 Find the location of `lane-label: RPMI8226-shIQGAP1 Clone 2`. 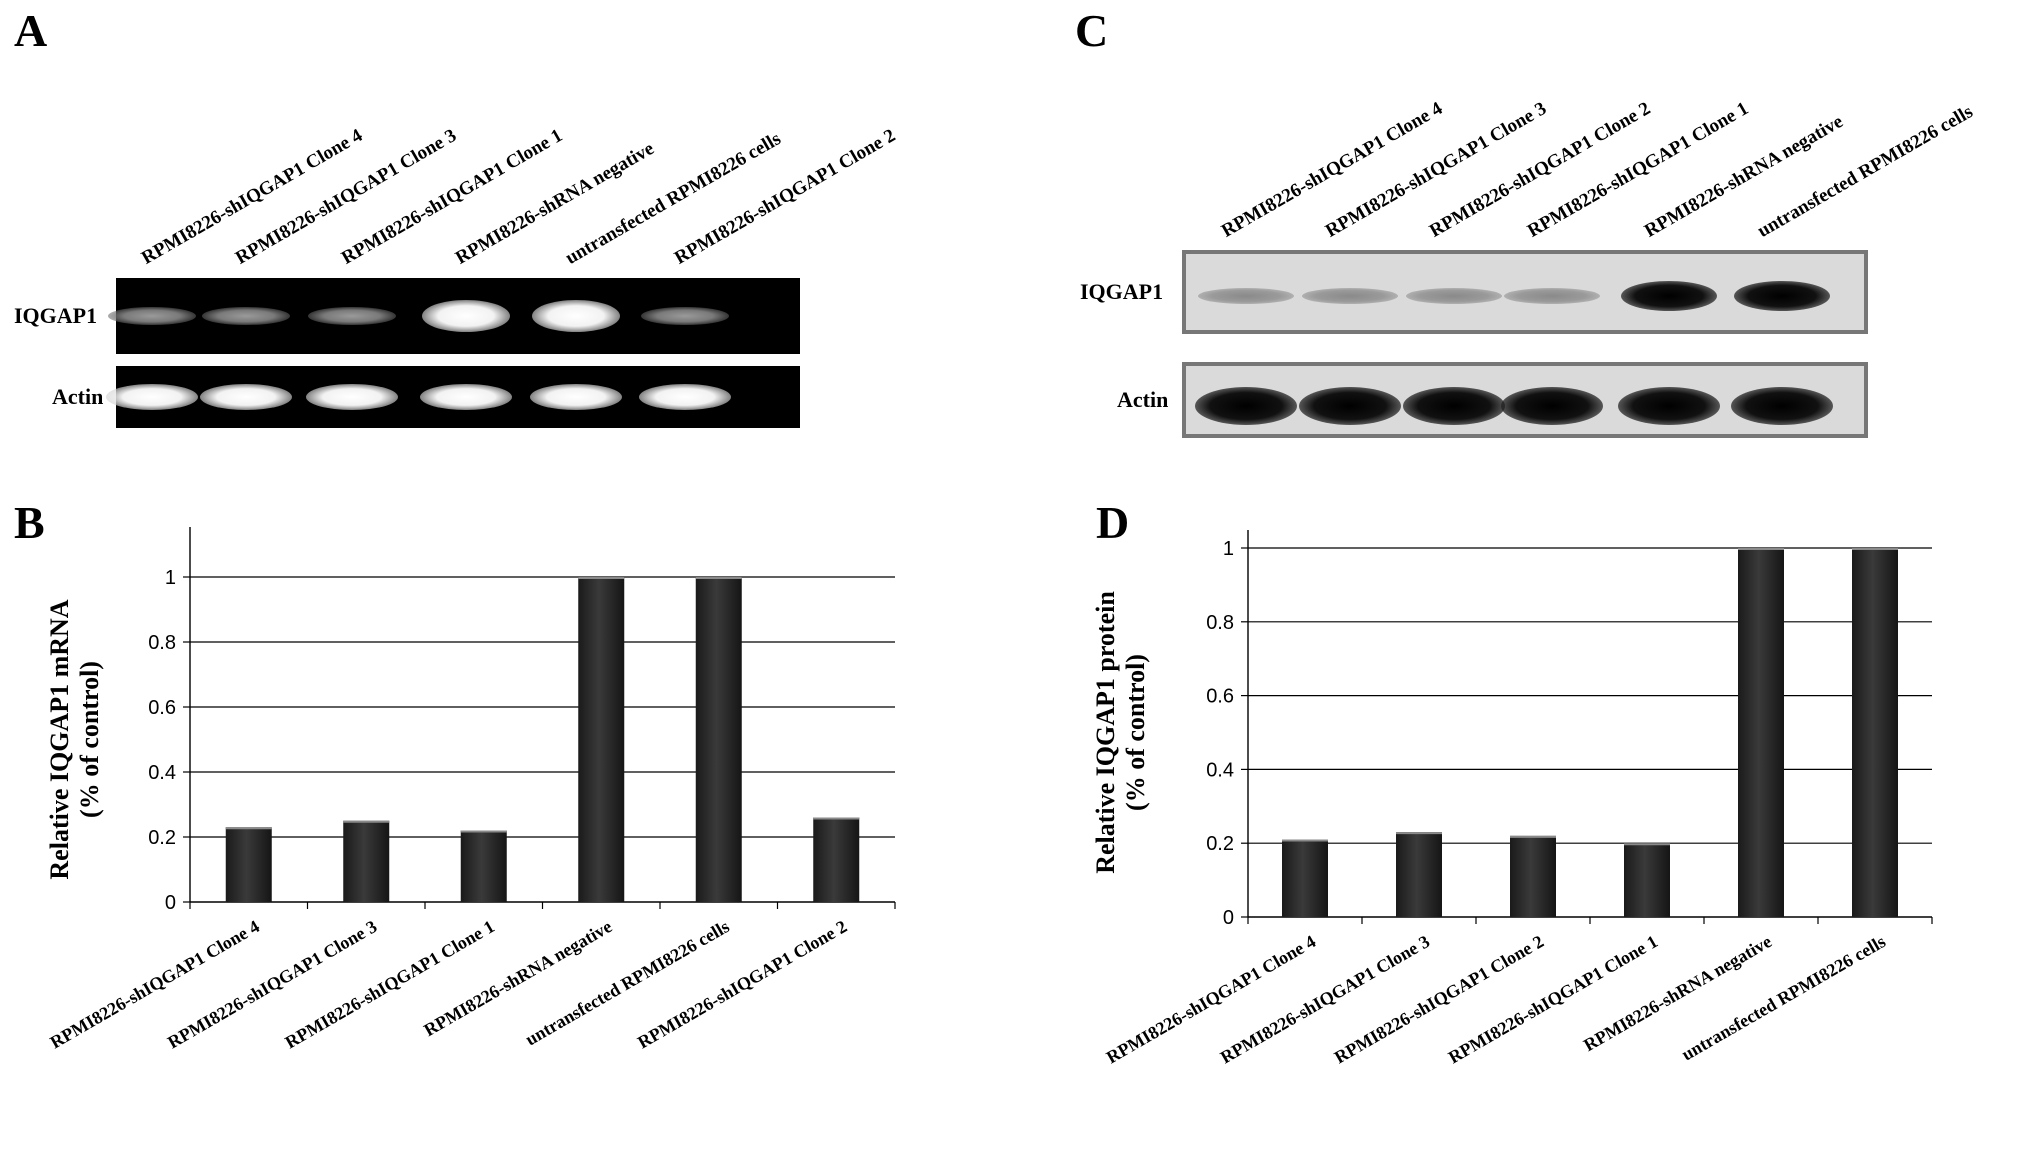

lane-label: RPMI8226-shIQGAP1 Clone 2 is located at coordinates (785, 197).